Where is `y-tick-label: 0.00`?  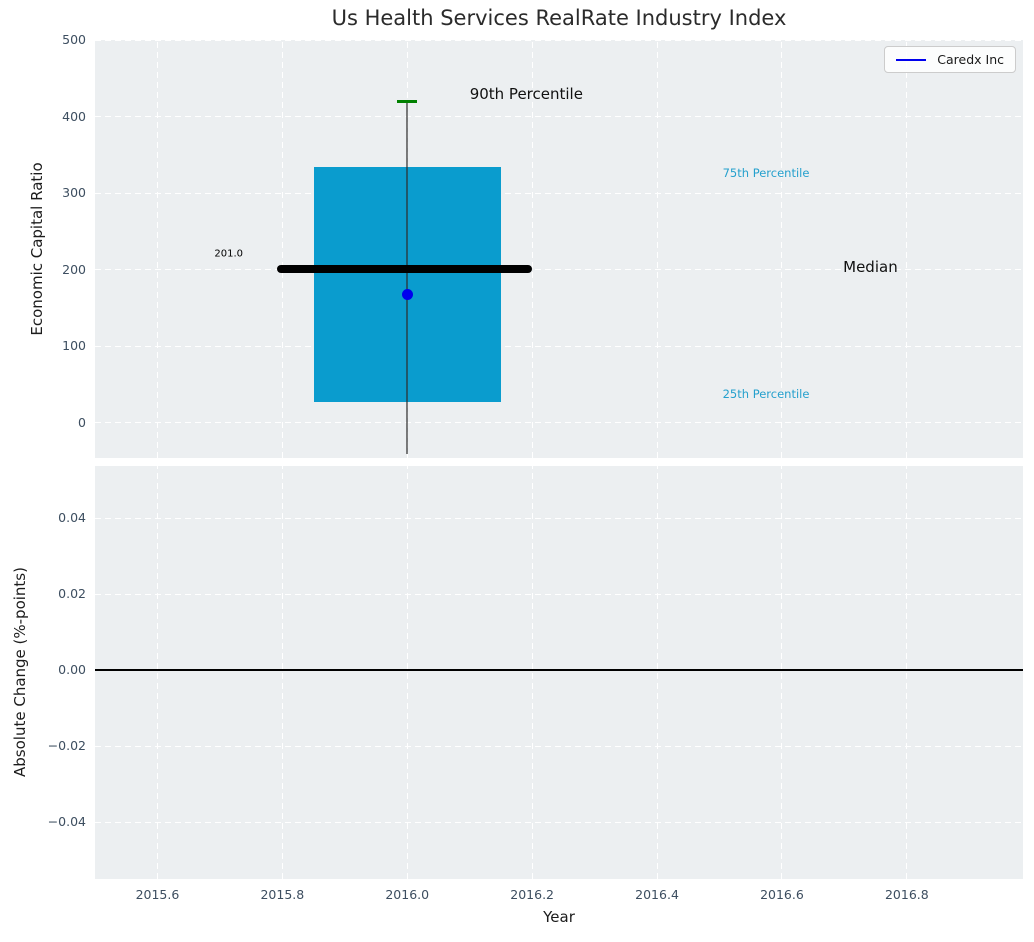
y-tick-label: 0.00 is located at coordinates (72, 670).